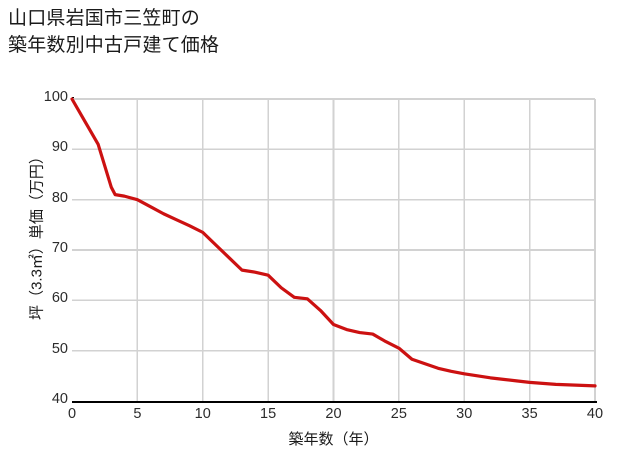  I want to click on y-tick-label: 40, so click(59, 399).